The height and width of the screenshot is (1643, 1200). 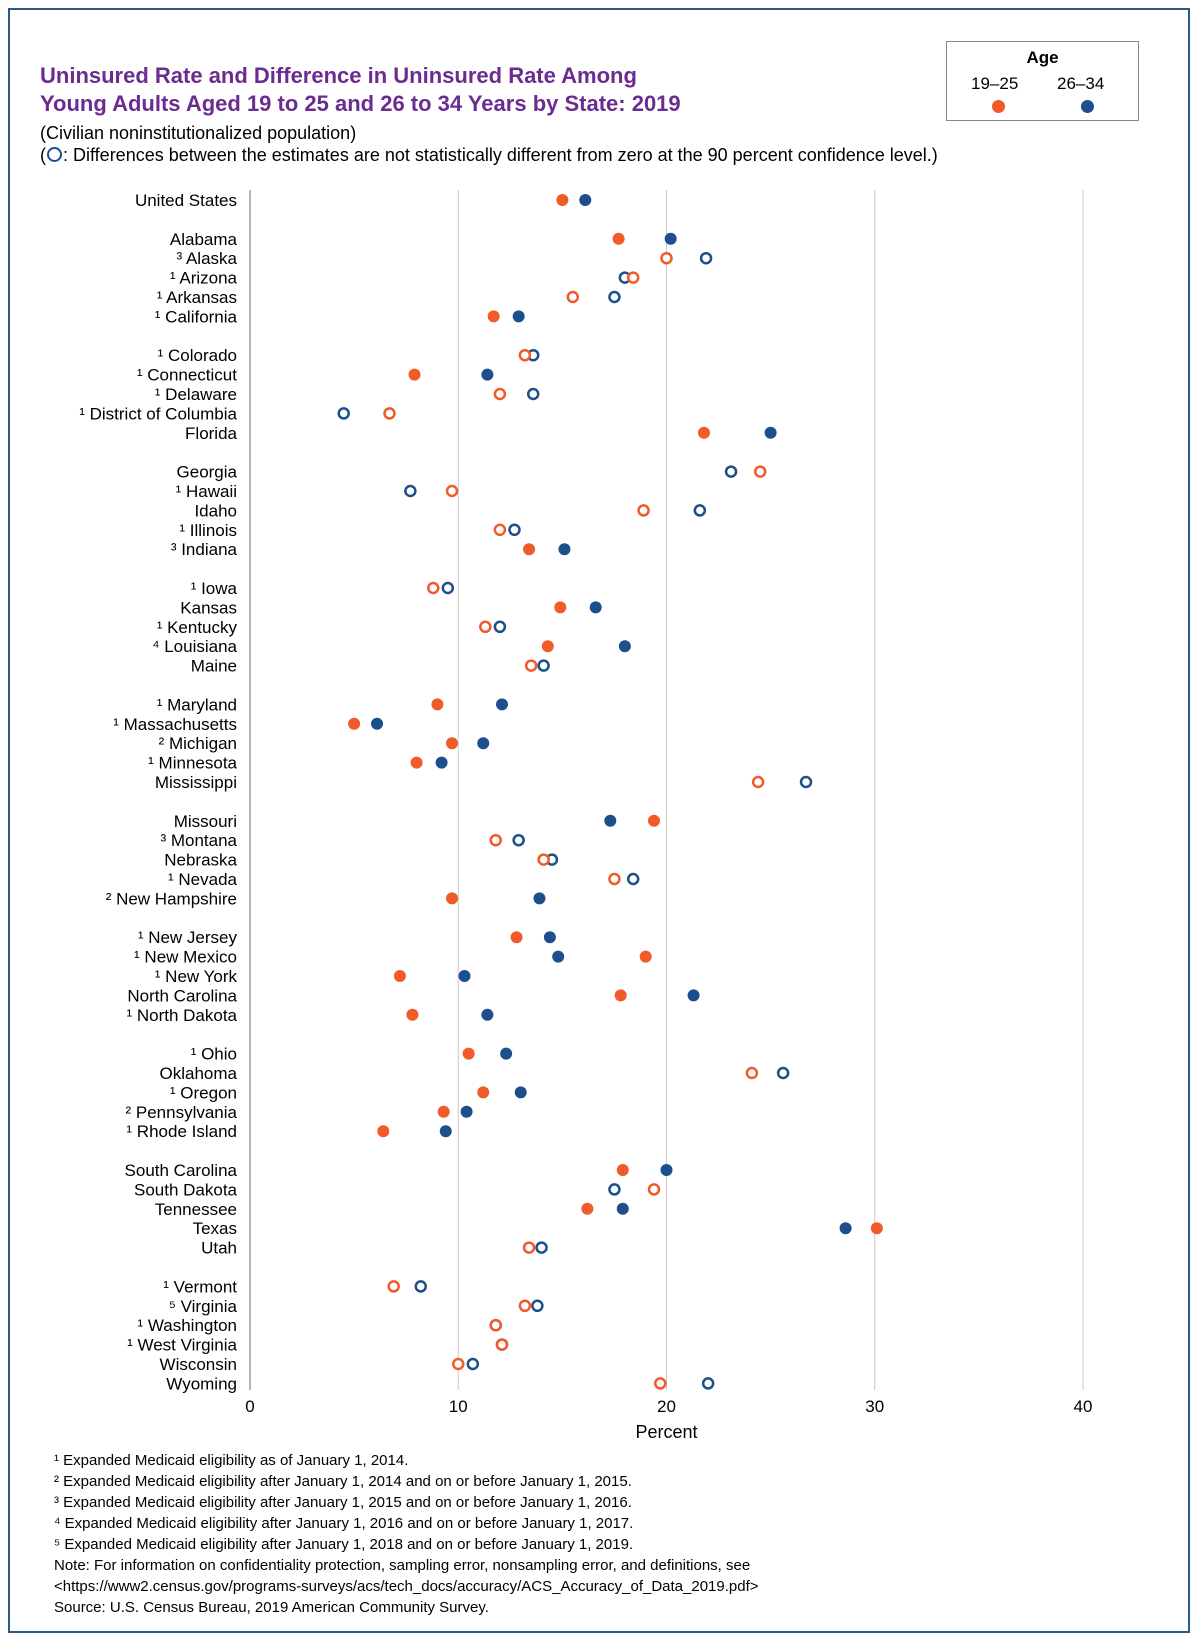 What do you see at coordinates (204, 278) in the screenshot?
I see `state-label-arizona: ¹ Arizona` at bounding box center [204, 278].